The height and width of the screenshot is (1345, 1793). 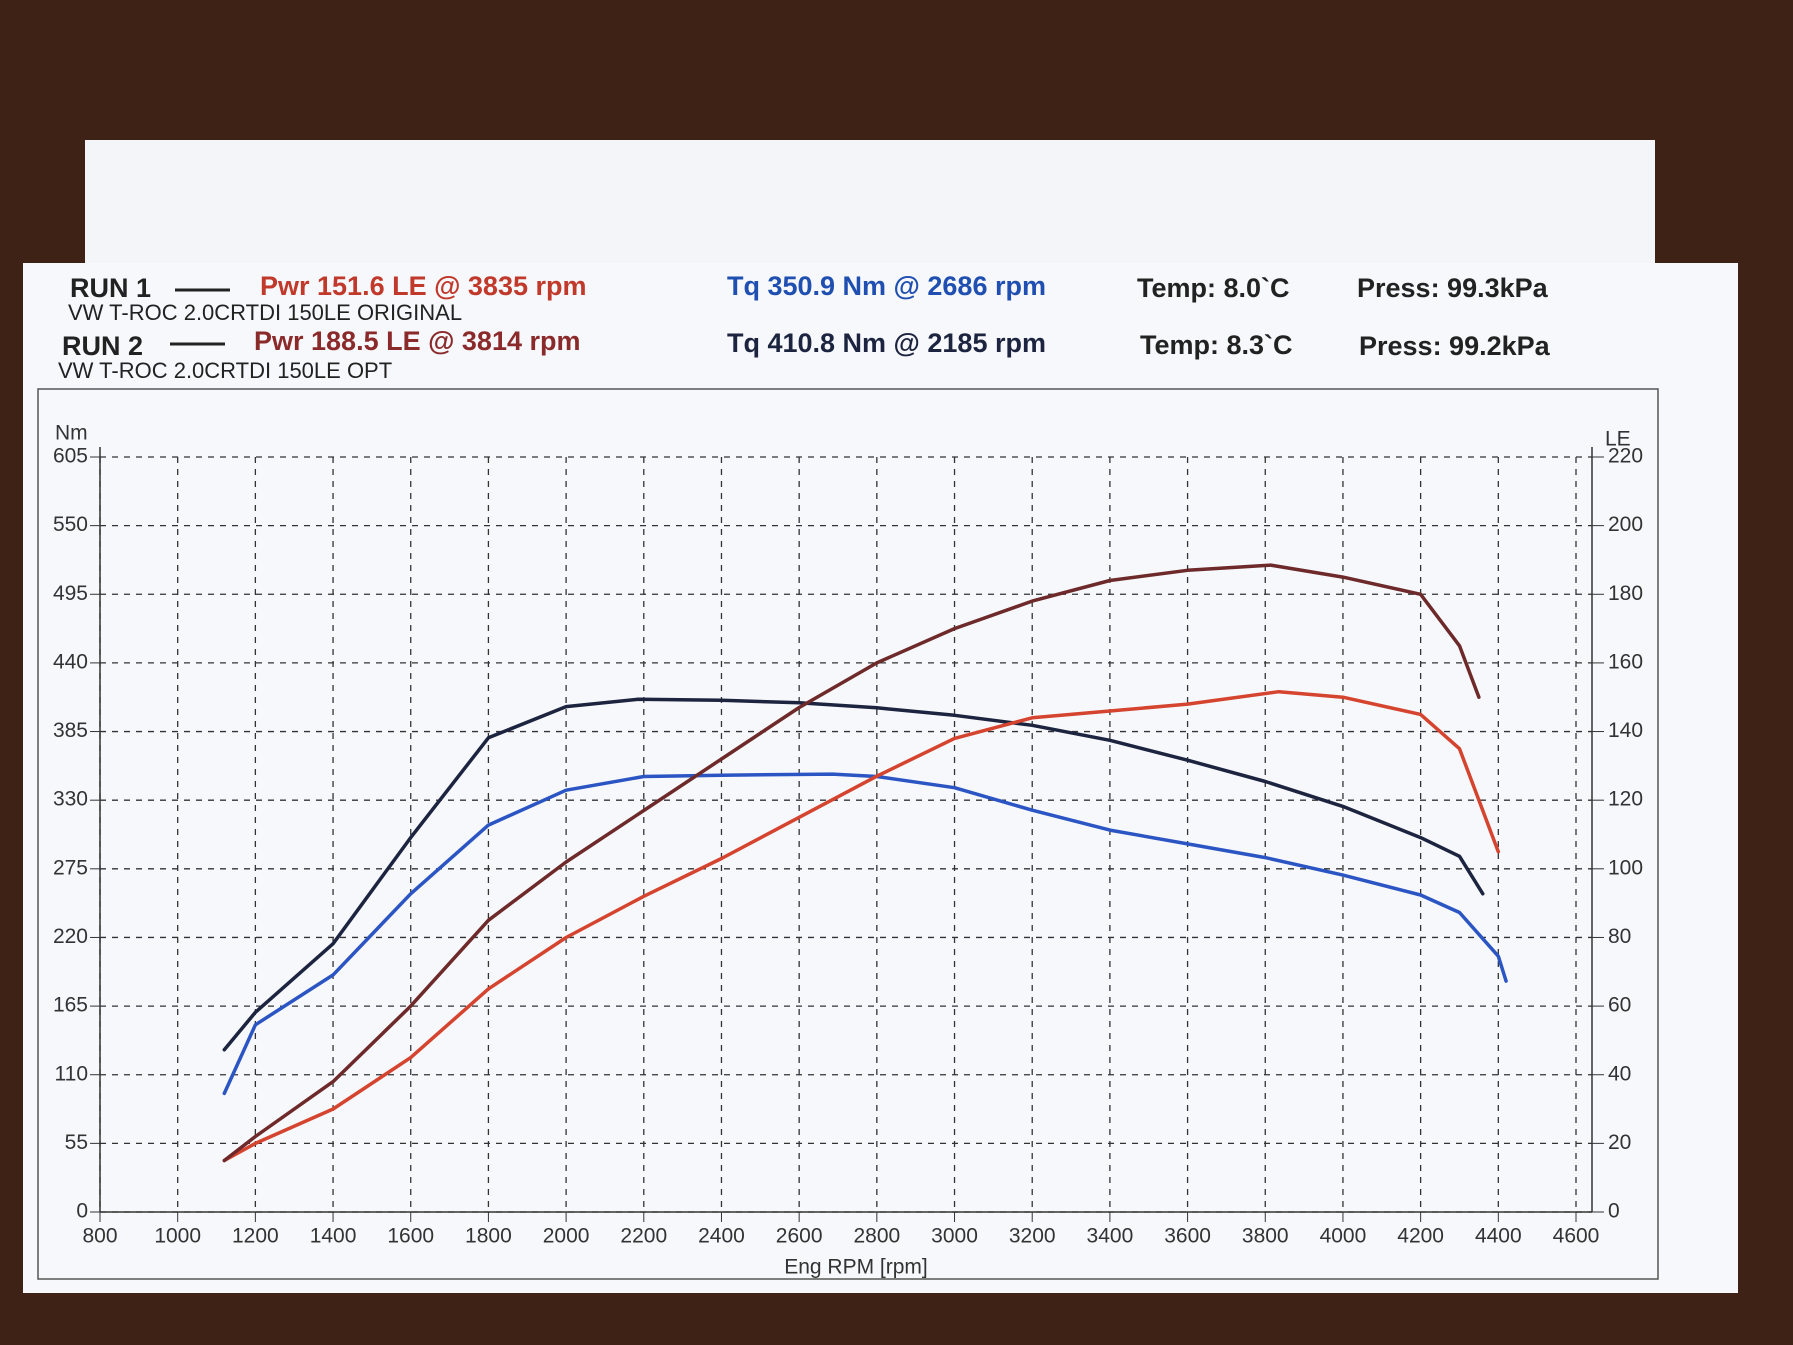 I want to click on run-description: VW T-ROC 2.0CRTDI 150LE OPT, so click(x=225, y=370).